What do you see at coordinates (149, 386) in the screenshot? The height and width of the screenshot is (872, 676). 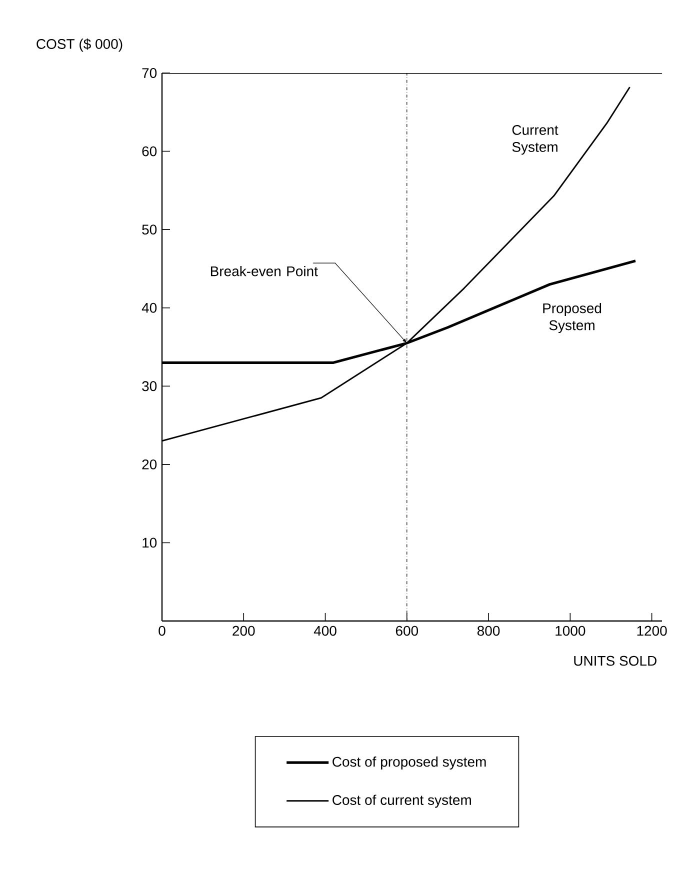 I see `y-tick-label: 30` at bounding box center [149, 386].